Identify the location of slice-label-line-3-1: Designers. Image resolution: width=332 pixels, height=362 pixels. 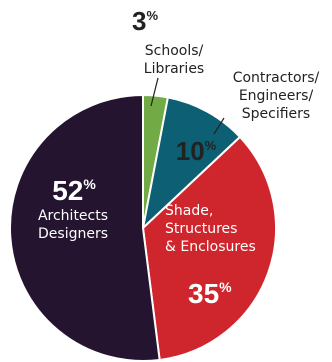
(73, 234).